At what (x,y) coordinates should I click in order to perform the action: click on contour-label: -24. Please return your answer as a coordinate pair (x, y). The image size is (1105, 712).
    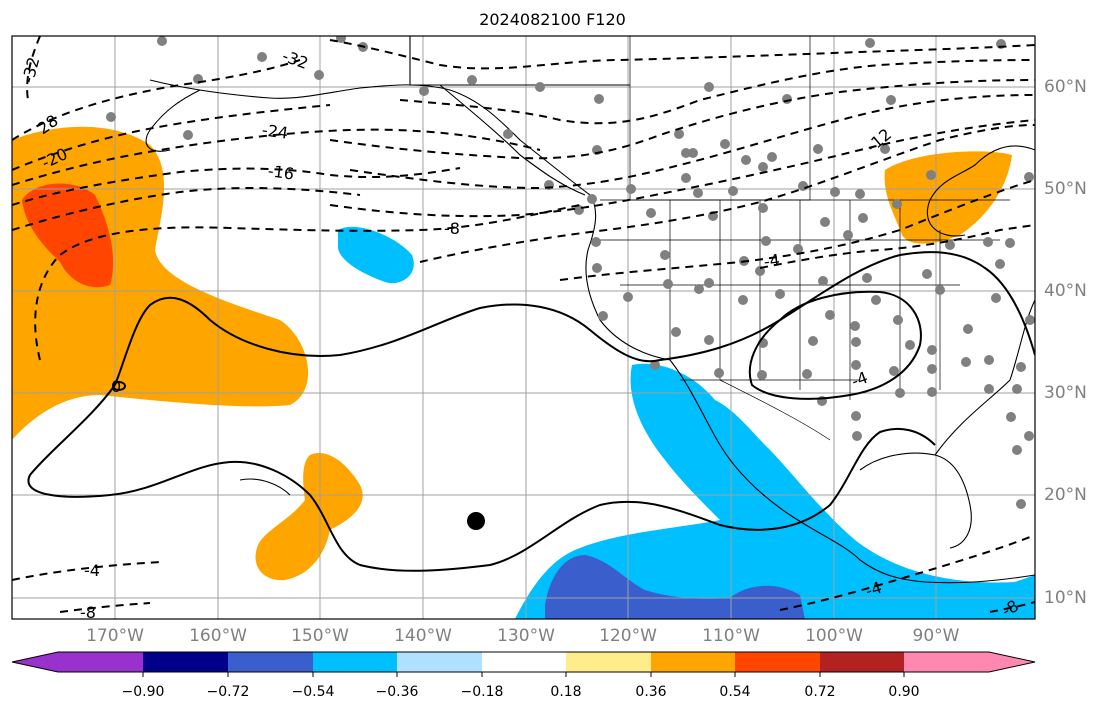
    Looking at the image, I should click on (275, 131).